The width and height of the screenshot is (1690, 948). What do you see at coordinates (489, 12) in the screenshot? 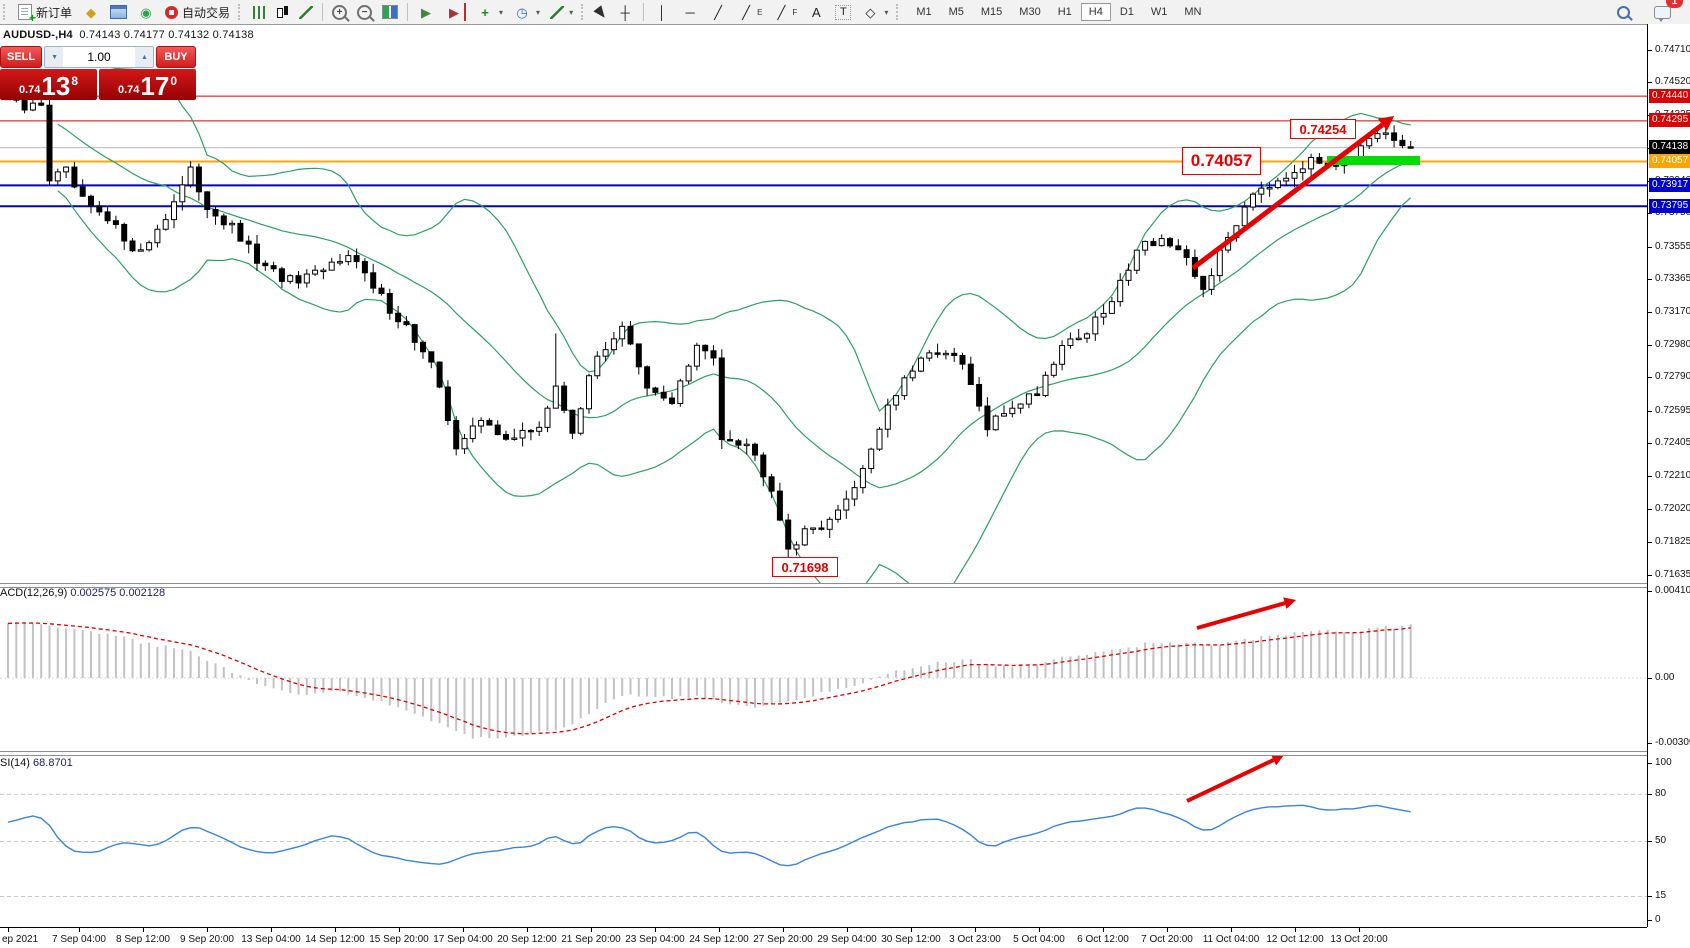
I see `indicators-button: + ▾` at bounding box center [489, 12].